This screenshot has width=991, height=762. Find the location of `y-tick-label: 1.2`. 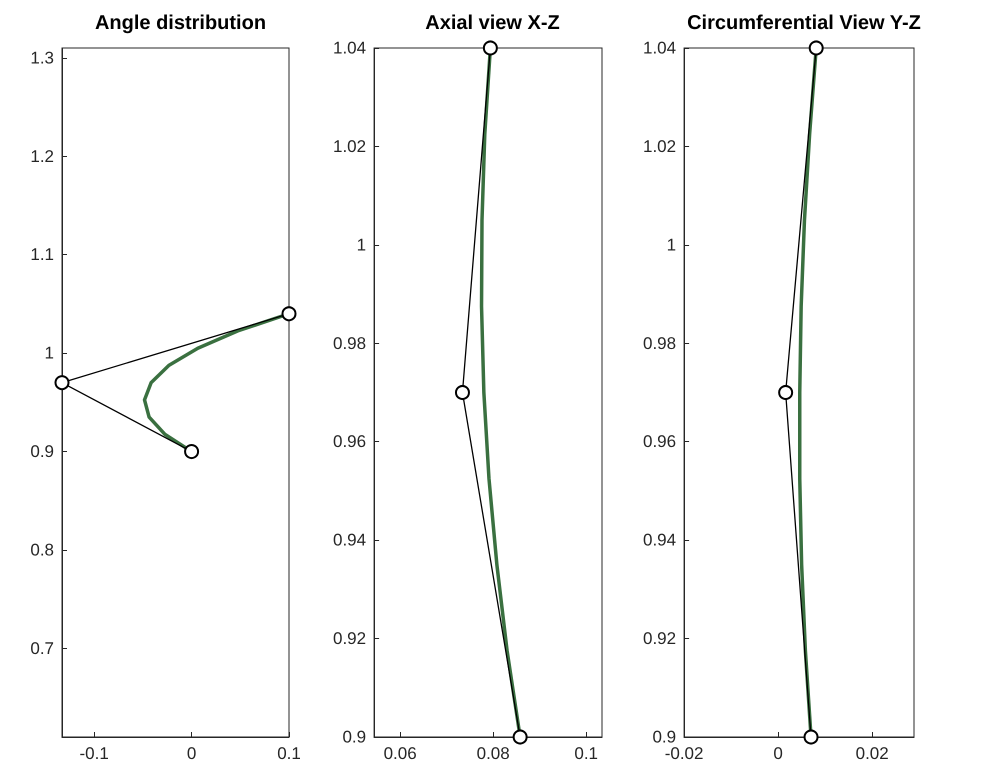

y-tick-label: 1.2 is located at coordinates (42, 156).